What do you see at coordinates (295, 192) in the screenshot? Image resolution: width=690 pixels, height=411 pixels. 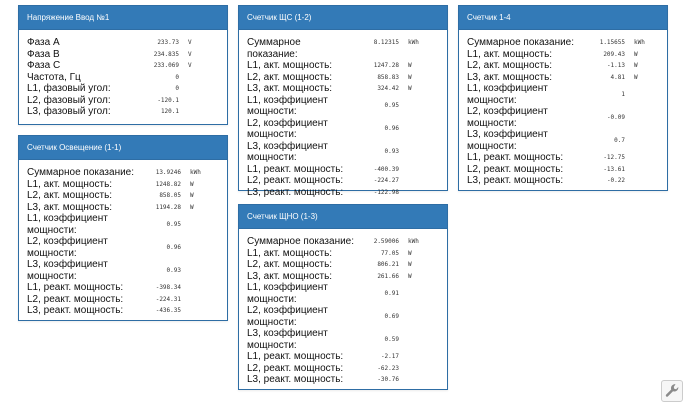 I see `row-label: L3, реакт. мощность:` at bounding box center [295, 192].